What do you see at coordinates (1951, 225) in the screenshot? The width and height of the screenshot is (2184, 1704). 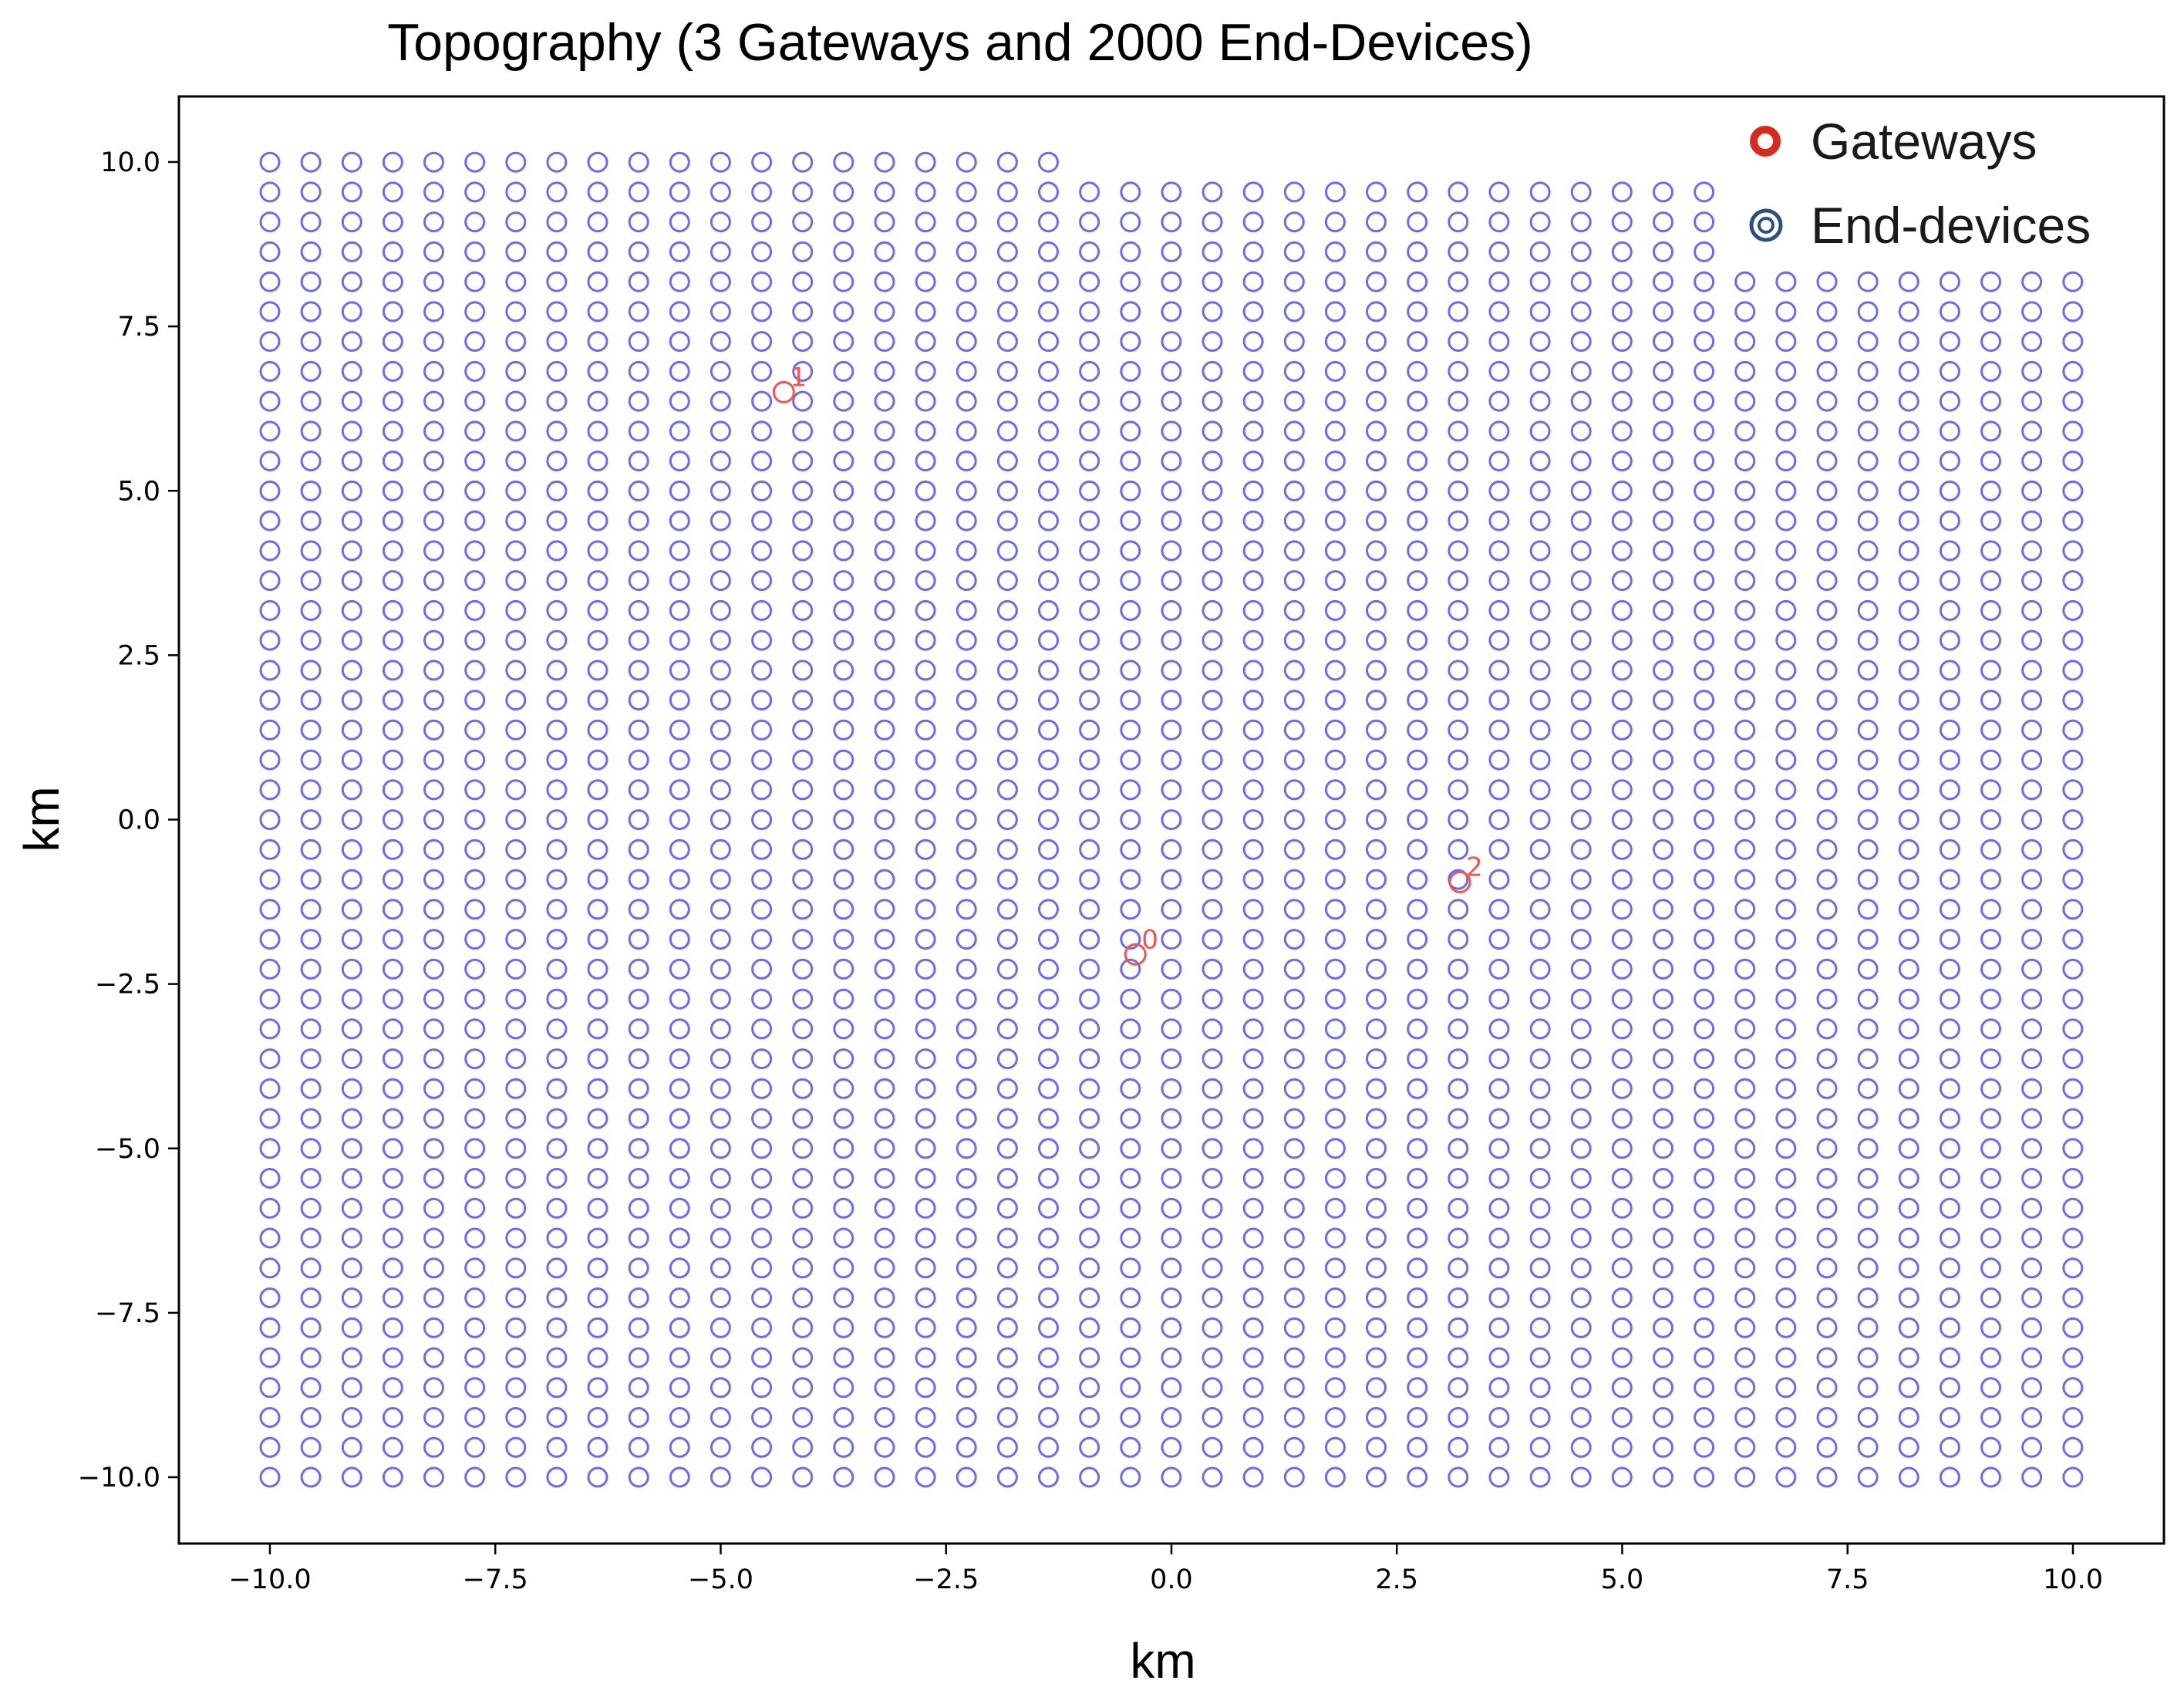 I see `legend-label-end-devices: End-devices` at bounding box center [1951, 225].